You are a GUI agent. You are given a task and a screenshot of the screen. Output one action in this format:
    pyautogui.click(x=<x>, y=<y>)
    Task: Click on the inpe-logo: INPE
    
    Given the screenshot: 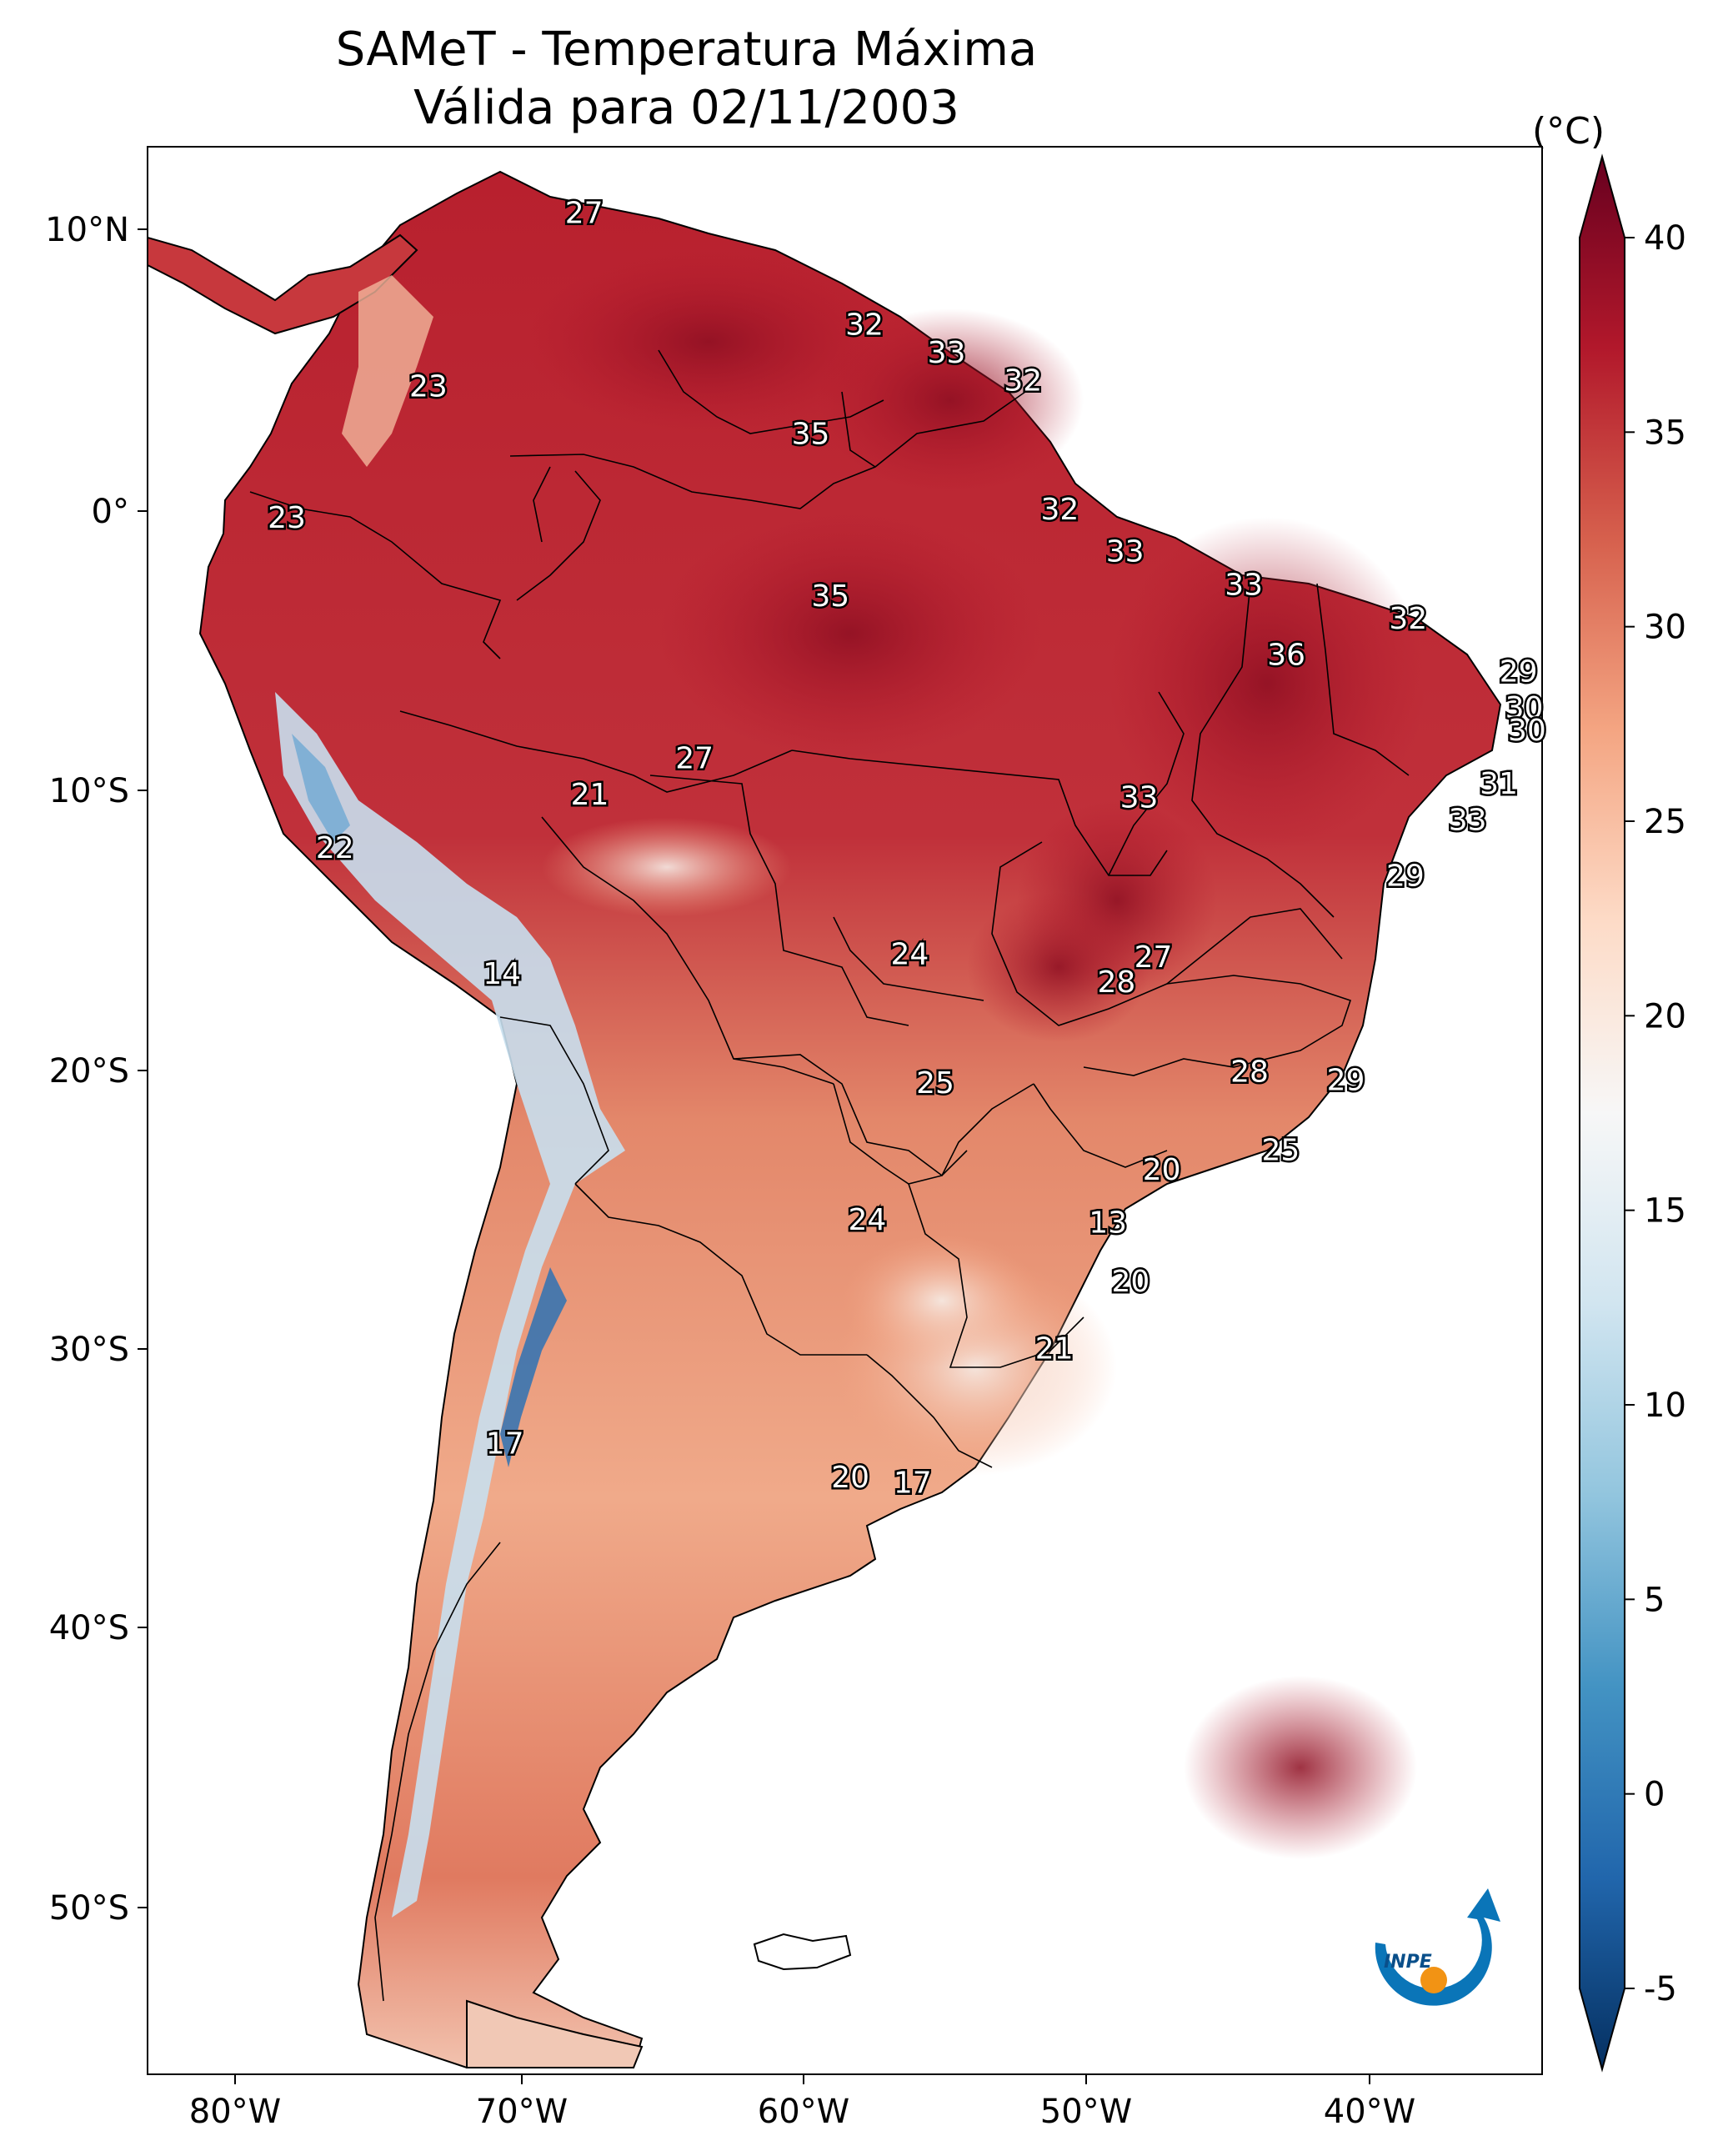 What is the action you would take?
    pyautogui.click(x=1437, y=1947)
    